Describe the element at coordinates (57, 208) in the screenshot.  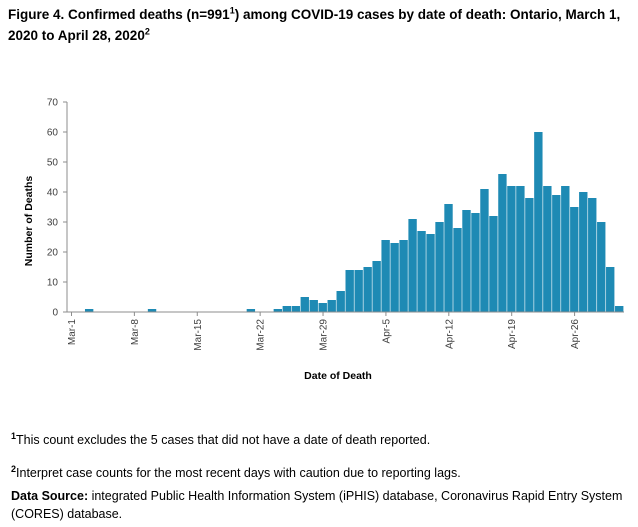
I see `y-axis-ticks: 0 10 20 30 40 50 60 70` at that location.